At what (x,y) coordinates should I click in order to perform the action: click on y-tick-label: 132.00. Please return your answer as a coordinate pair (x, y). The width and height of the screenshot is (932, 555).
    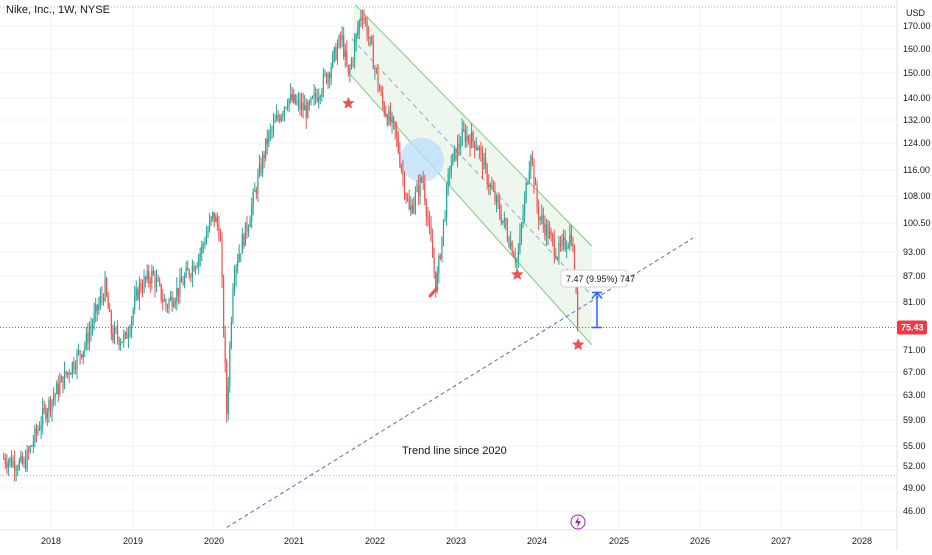
    Looking at the image, I should click on (917, 120).